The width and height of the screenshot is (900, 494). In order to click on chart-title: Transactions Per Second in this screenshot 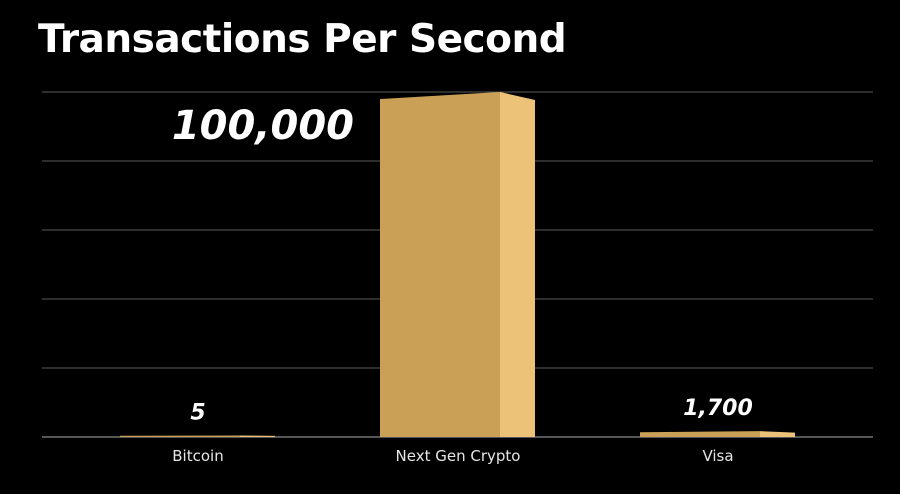, I will do `click(302, 39)`.